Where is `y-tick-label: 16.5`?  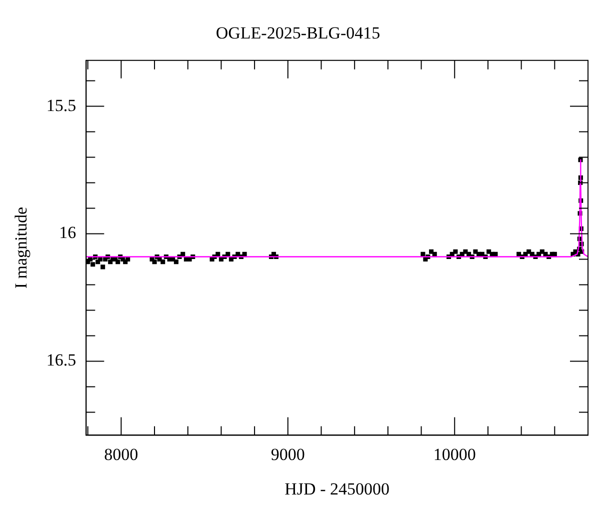 y-tick-label: 16.5 is located at coordinates (61, 360).